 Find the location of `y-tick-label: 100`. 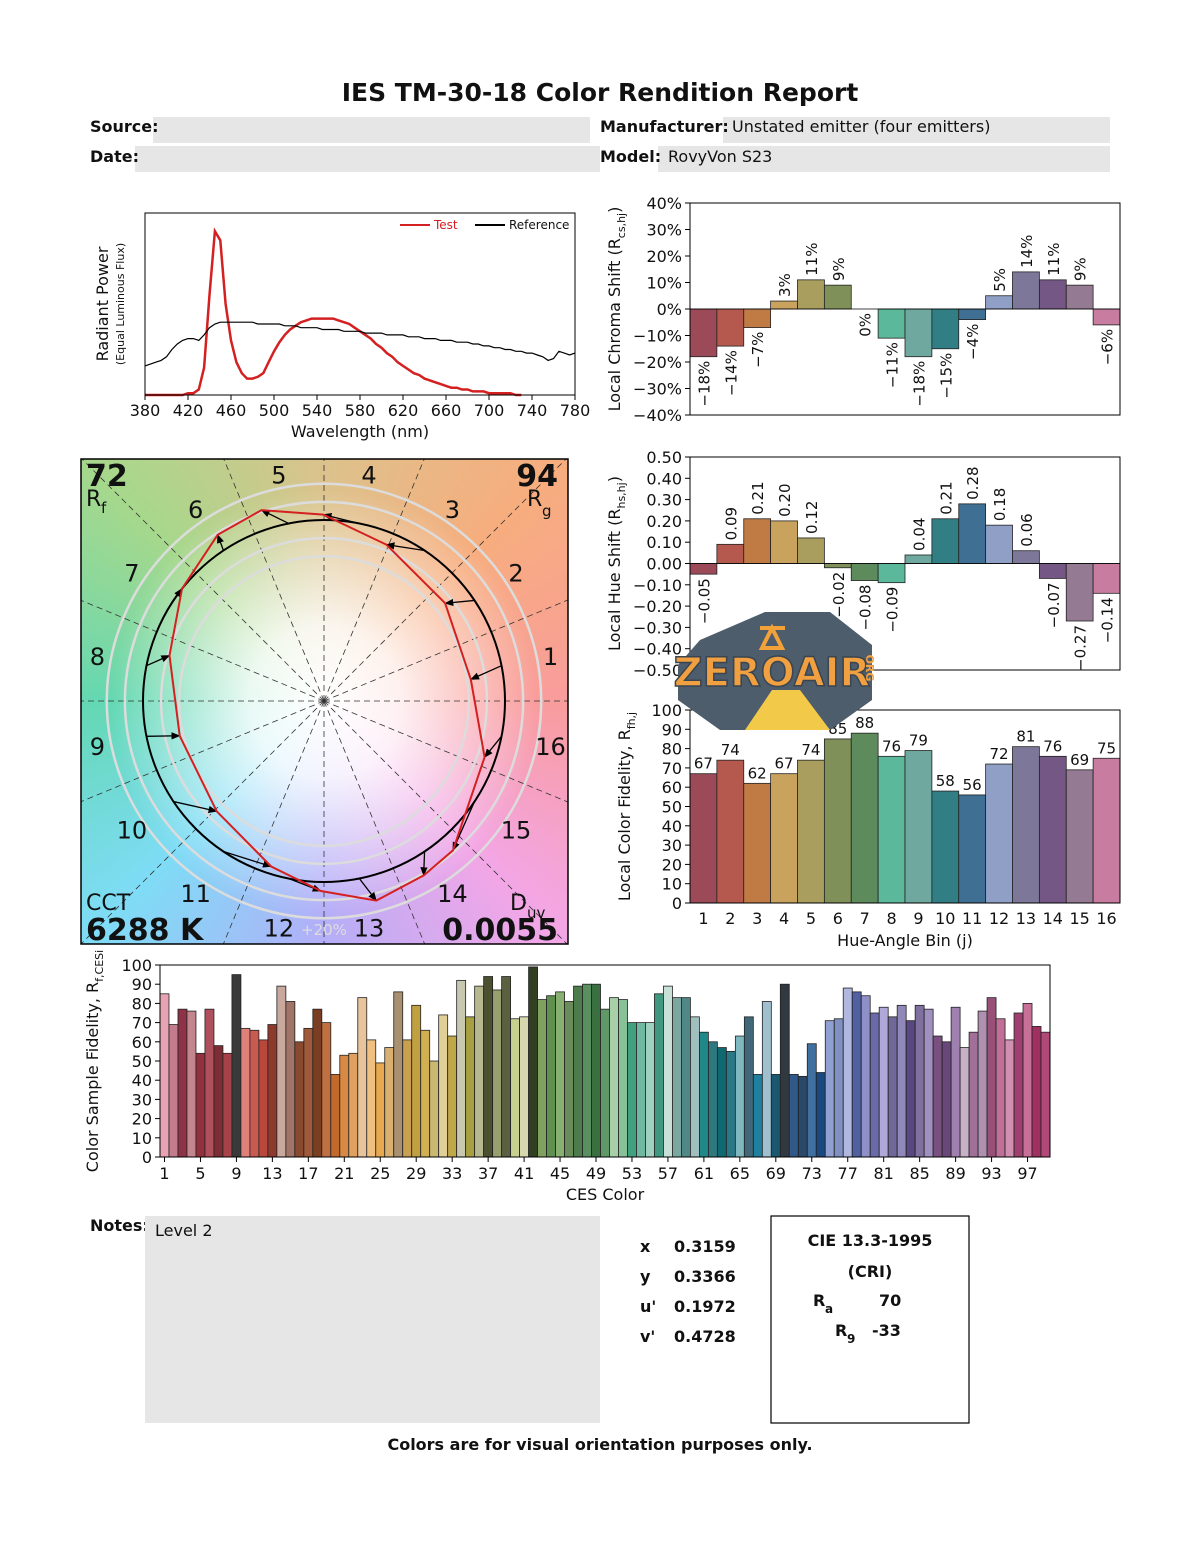

y-tick-label: 100 is located at coordinates (136, 965).